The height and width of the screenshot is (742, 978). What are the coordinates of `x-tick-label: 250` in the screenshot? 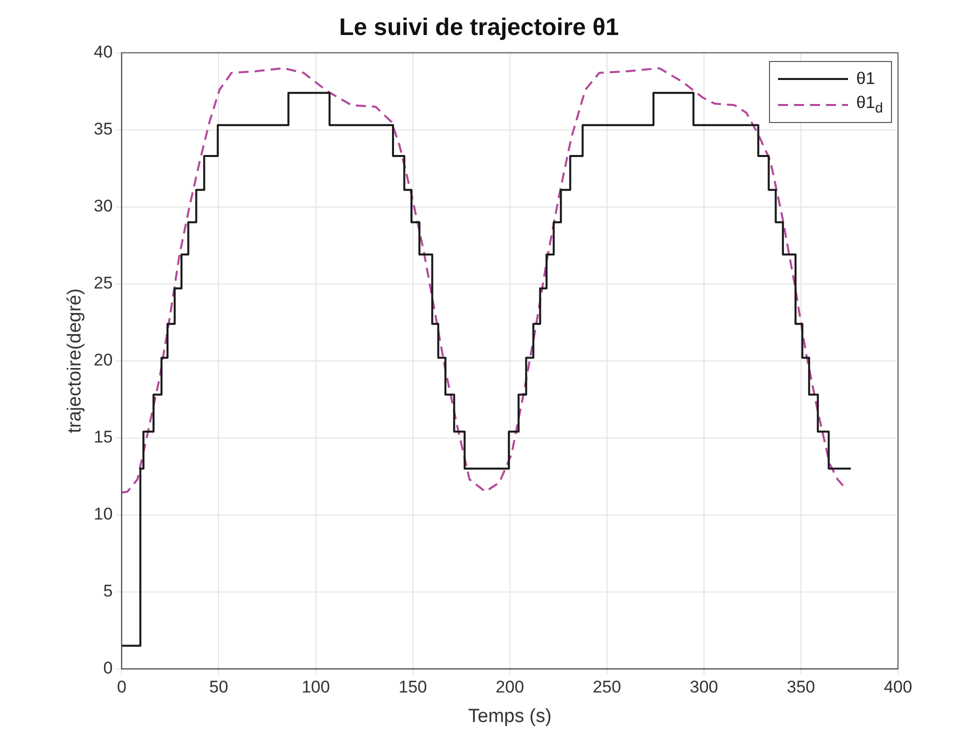 It's located at (607, 687).